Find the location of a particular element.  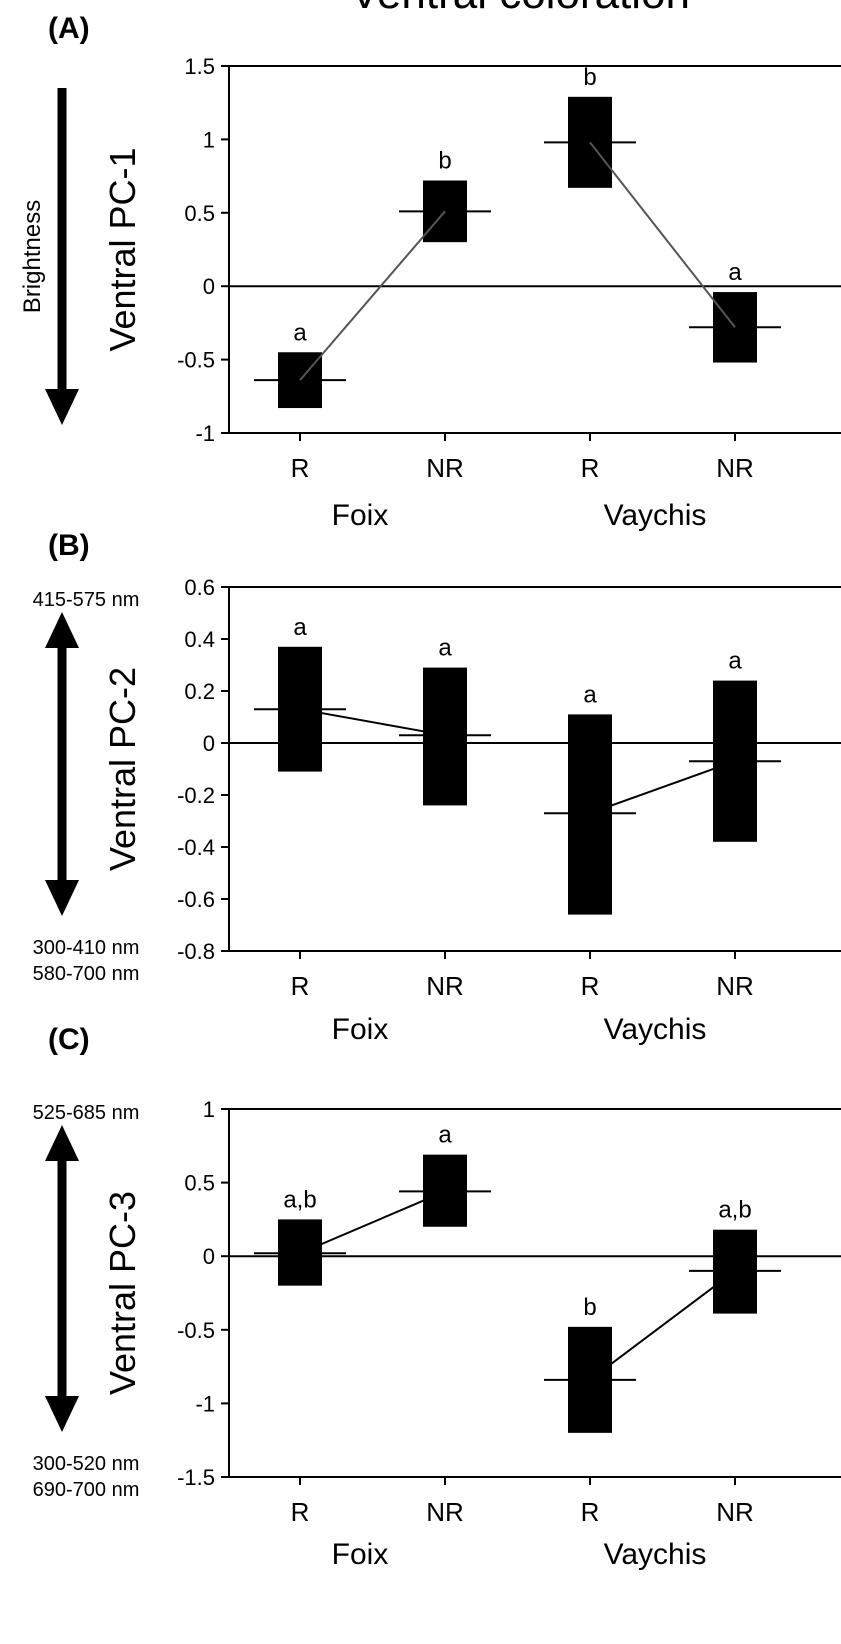

arrow-top-label: 415-575 nm is located at coordinates (86, 600).